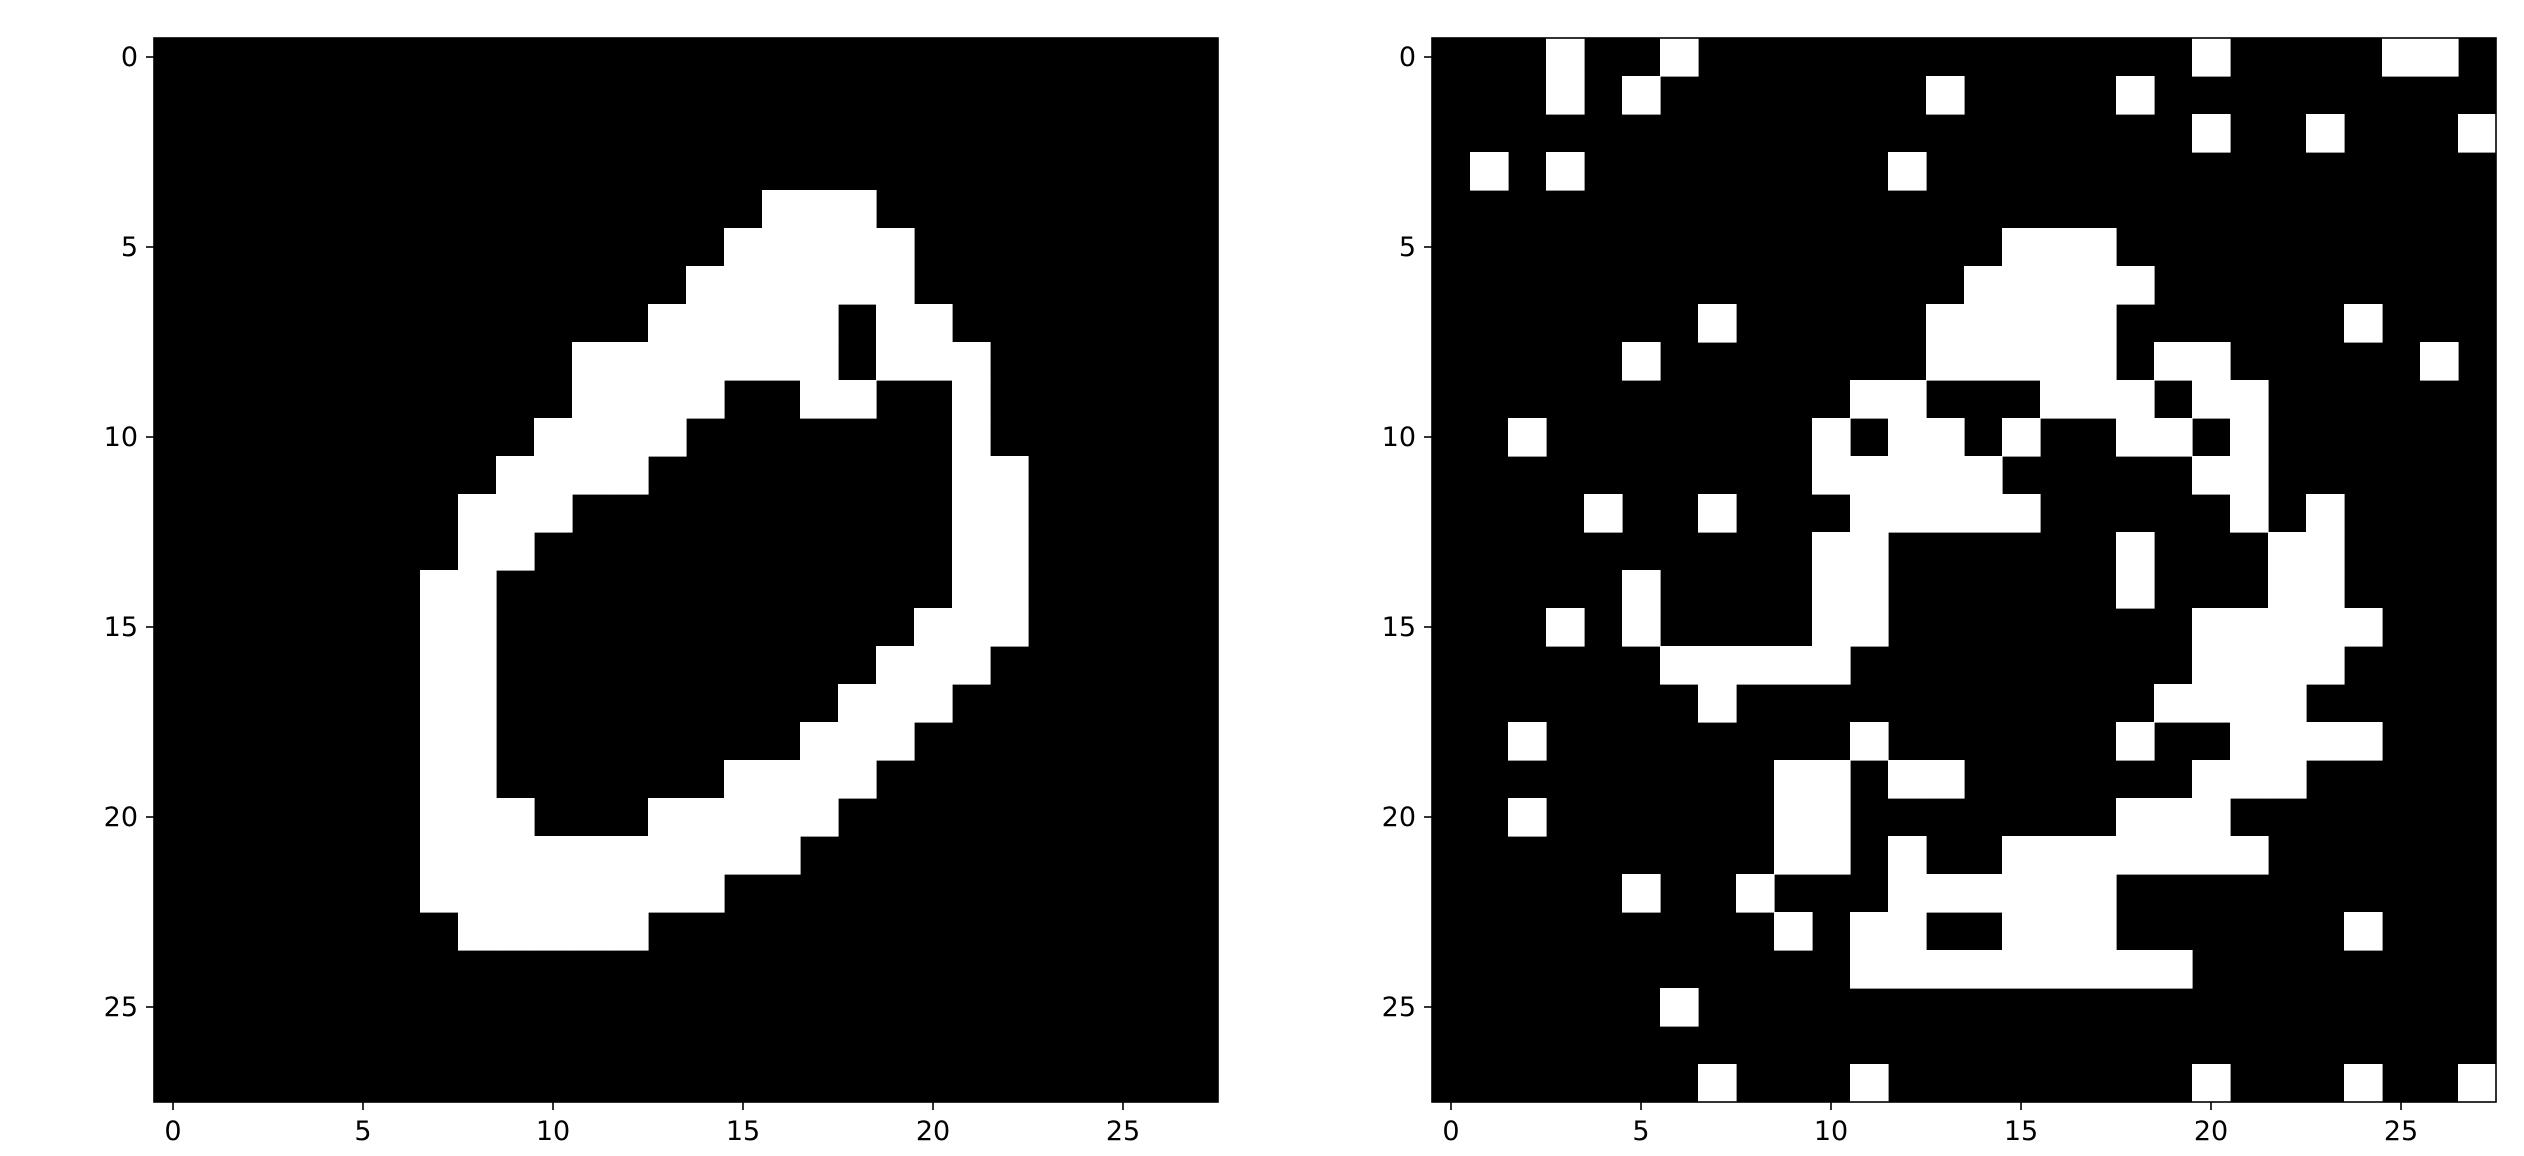  What do you see at coordinates (1123, 1131) in the screenshot?
I see `x-tick-label: 25` at bounding box center [1123, 1131].